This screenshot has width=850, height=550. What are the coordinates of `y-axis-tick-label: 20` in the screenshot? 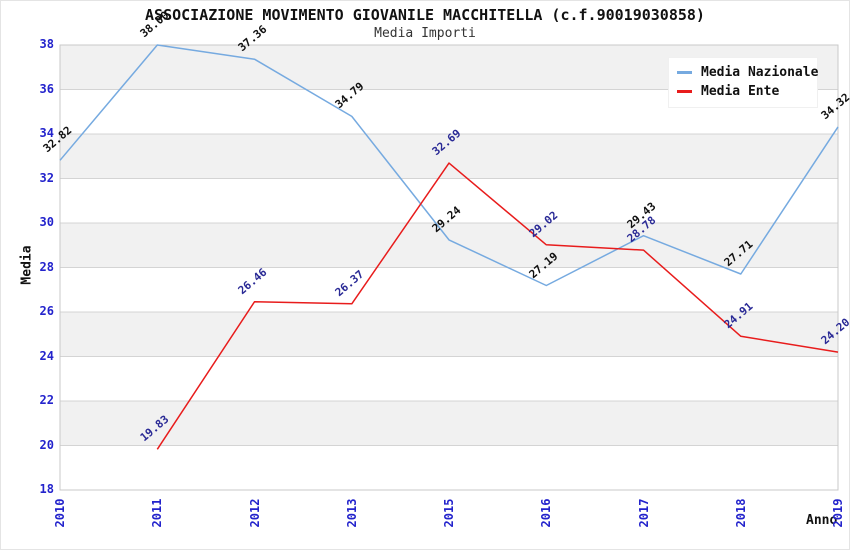 It's located at (46, 444).